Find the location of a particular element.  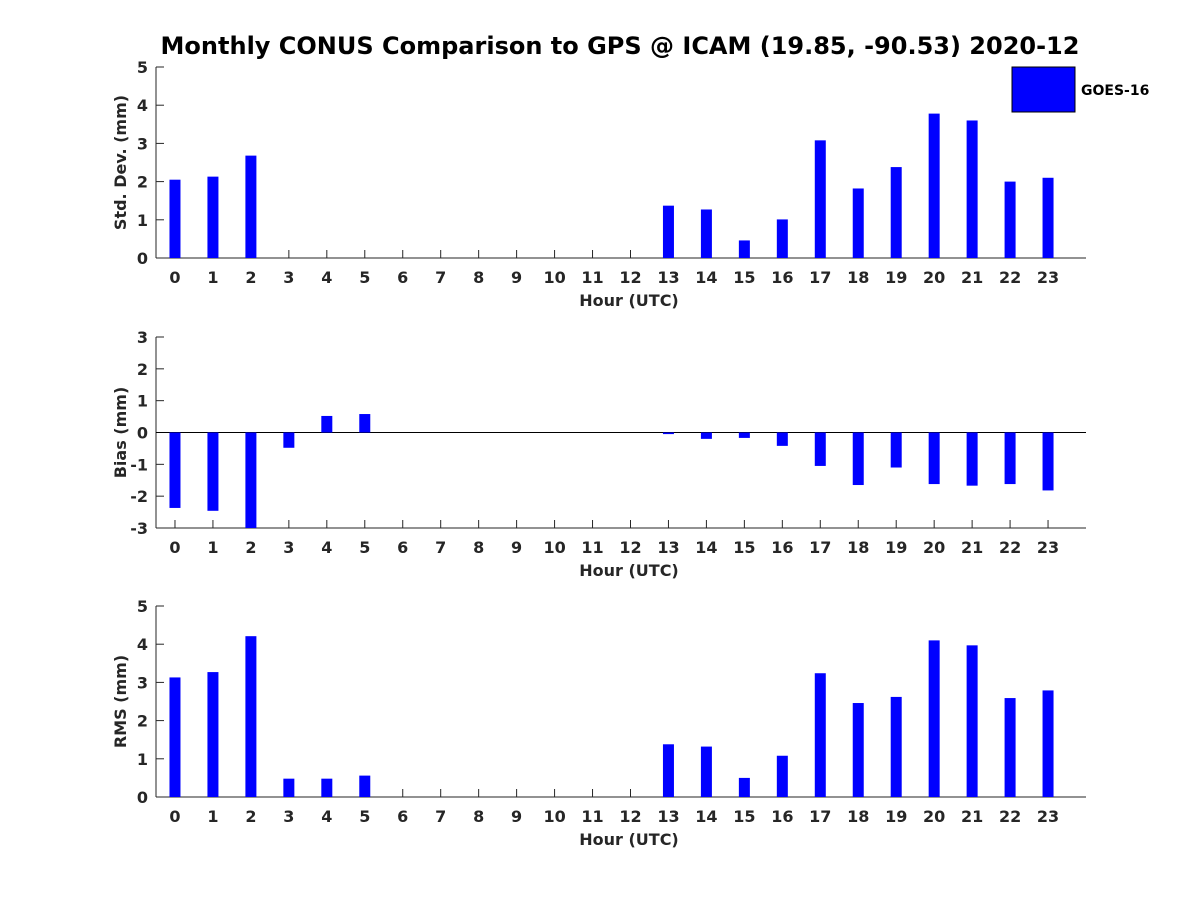

legend-swatch is located at coordinates (1043, 89).